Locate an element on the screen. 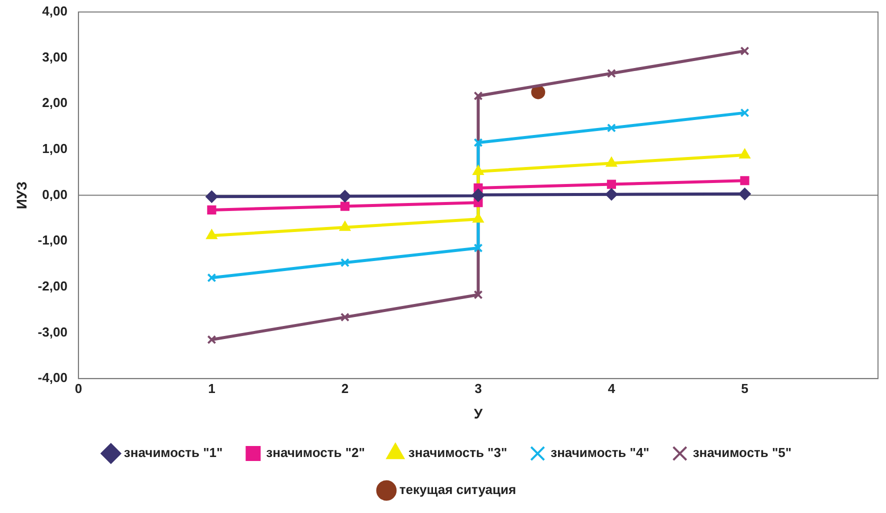 The height and width of the screenshot is (513, 886). legend-label: значимость "1" is located at coordinates (173, 452).